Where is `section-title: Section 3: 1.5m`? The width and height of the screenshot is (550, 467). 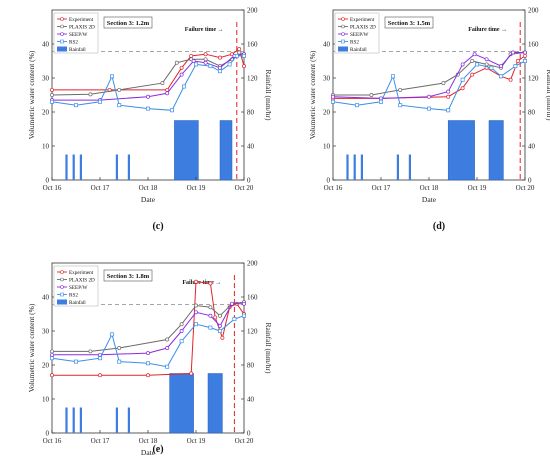 section-title: Section 3: 1.5m is located at coordinates (409, 23).